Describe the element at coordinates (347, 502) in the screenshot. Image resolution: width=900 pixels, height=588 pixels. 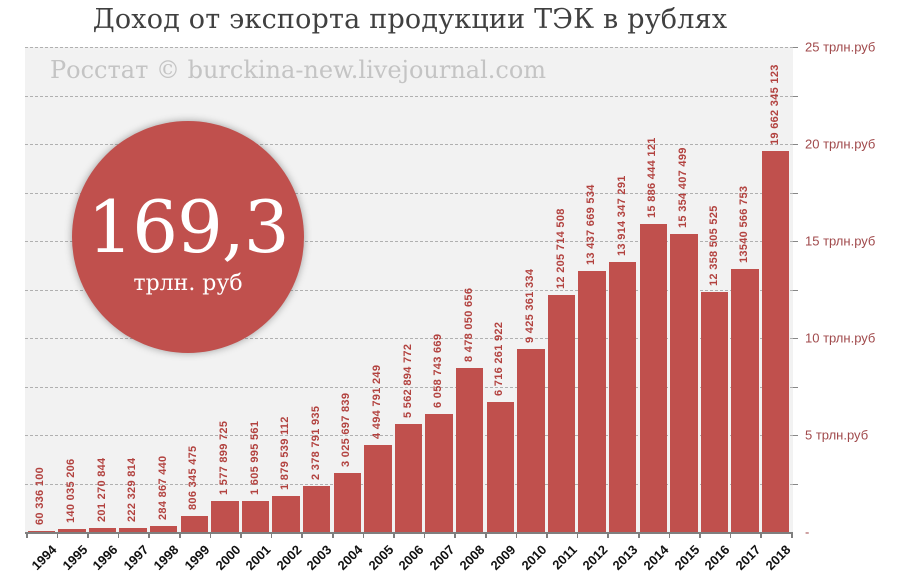
I see `bar-2004` at that location.